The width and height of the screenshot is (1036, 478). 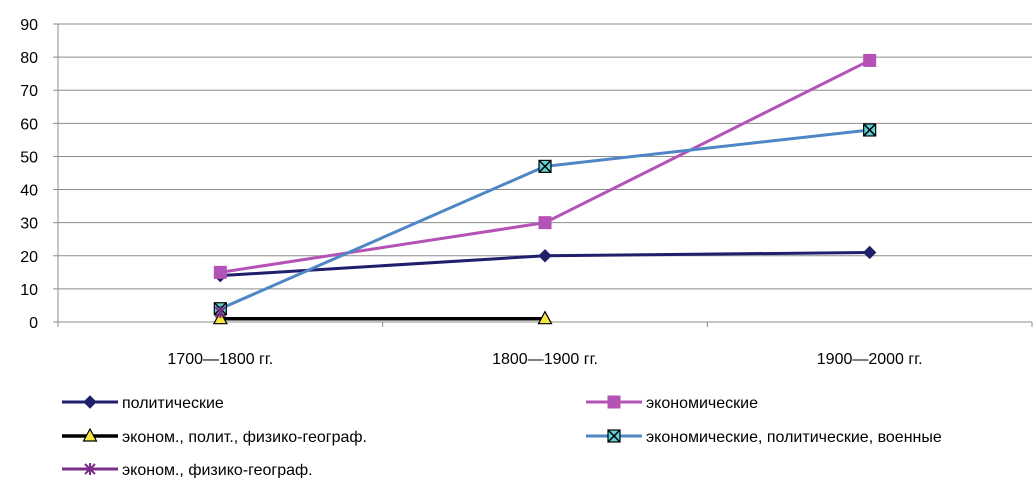 I want to click on y-tick-label: 40, so click(x=29, y=191).